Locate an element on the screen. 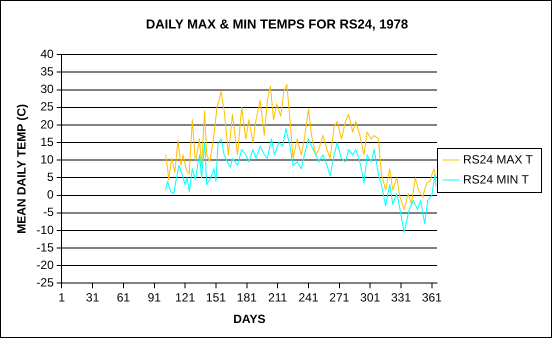 The image size is (552, 338). x-tick-label: 181 is located at coordinates (247, 297).